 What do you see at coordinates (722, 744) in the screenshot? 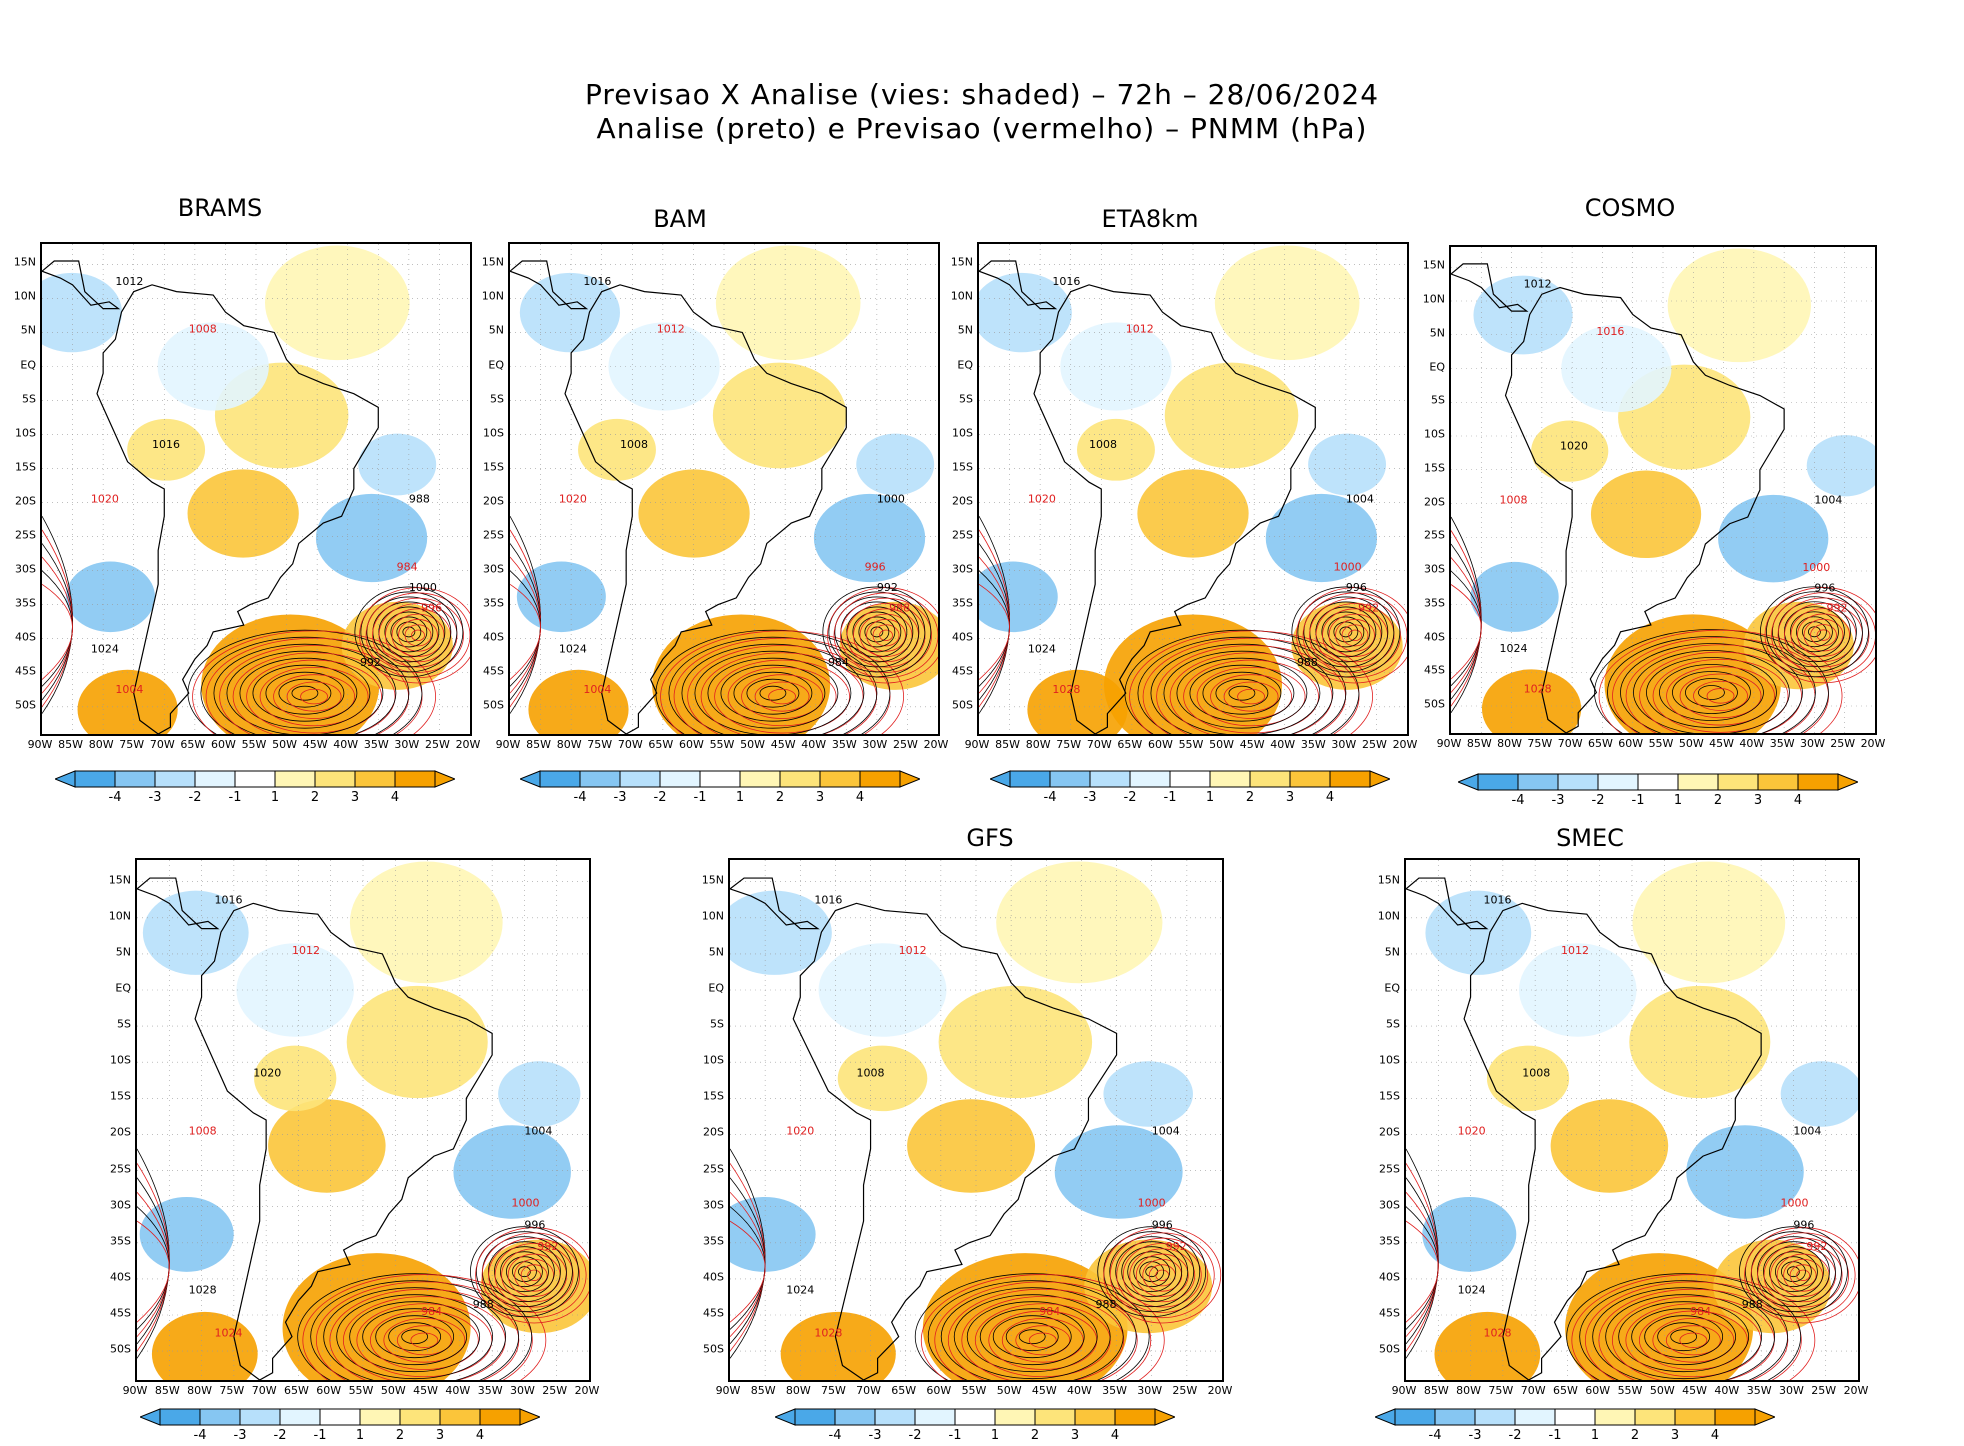
I see `longitude-tick: 55W` at bounding box center [722, 744].